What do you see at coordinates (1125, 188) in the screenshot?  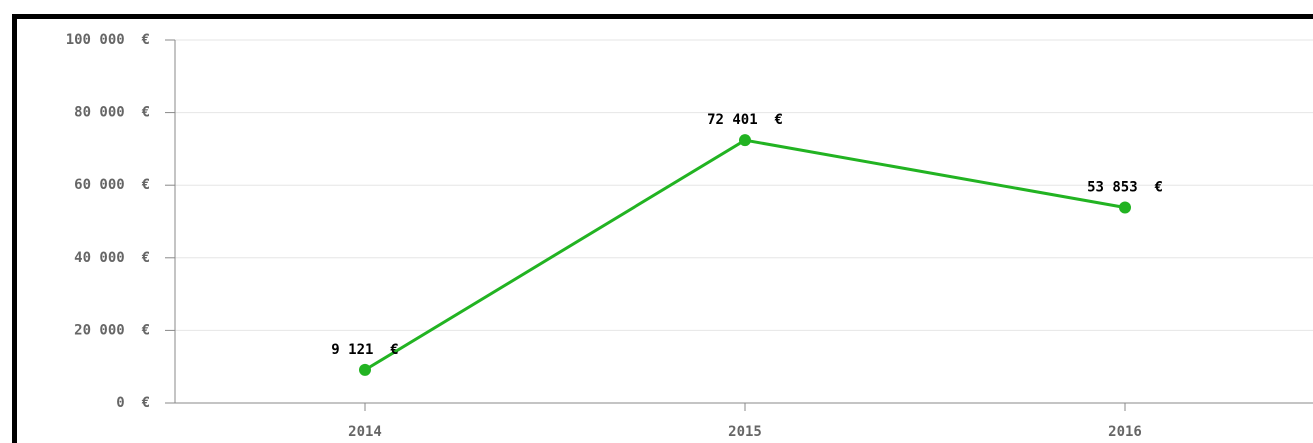 I see `value-label: 53 853 €` at bounding box center [1125, 188].